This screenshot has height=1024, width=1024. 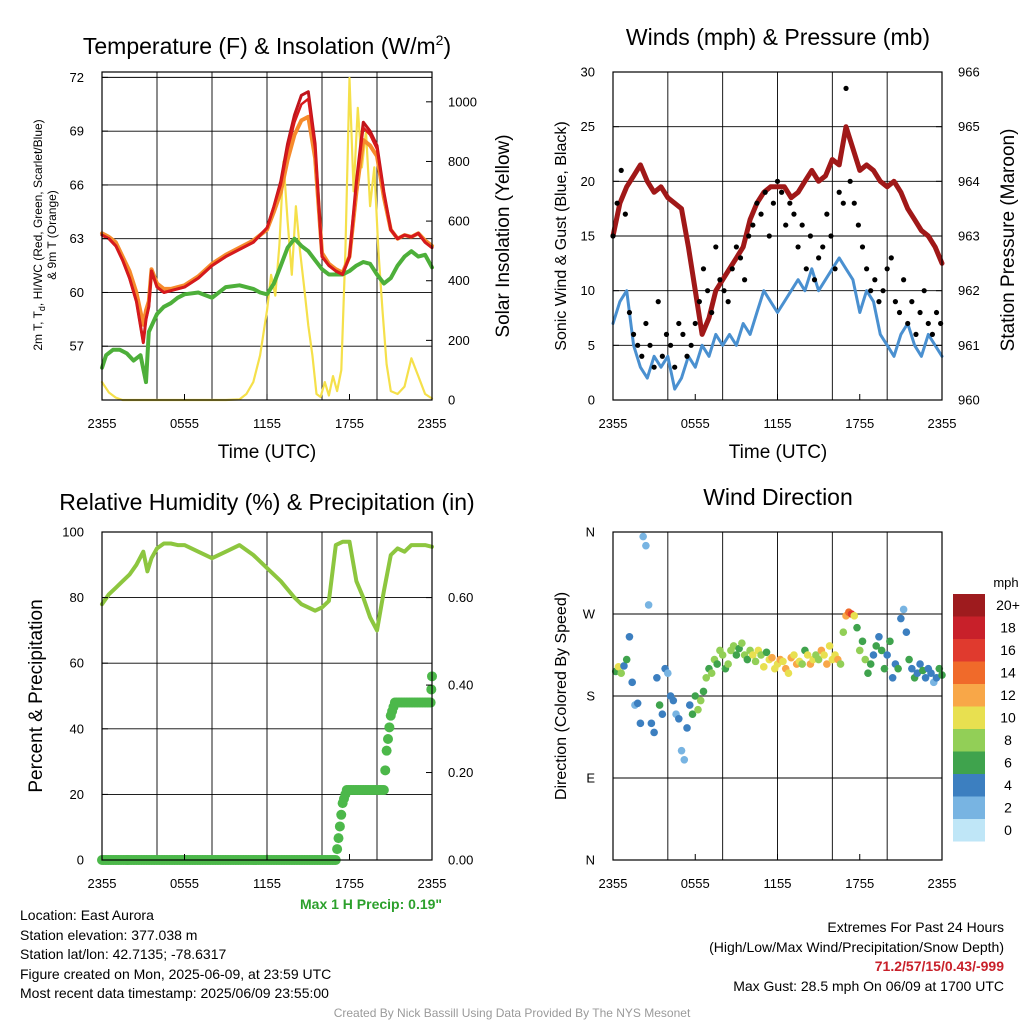 I want to click on y-tick-label-right: 0.40, so click(x=460, y=685).